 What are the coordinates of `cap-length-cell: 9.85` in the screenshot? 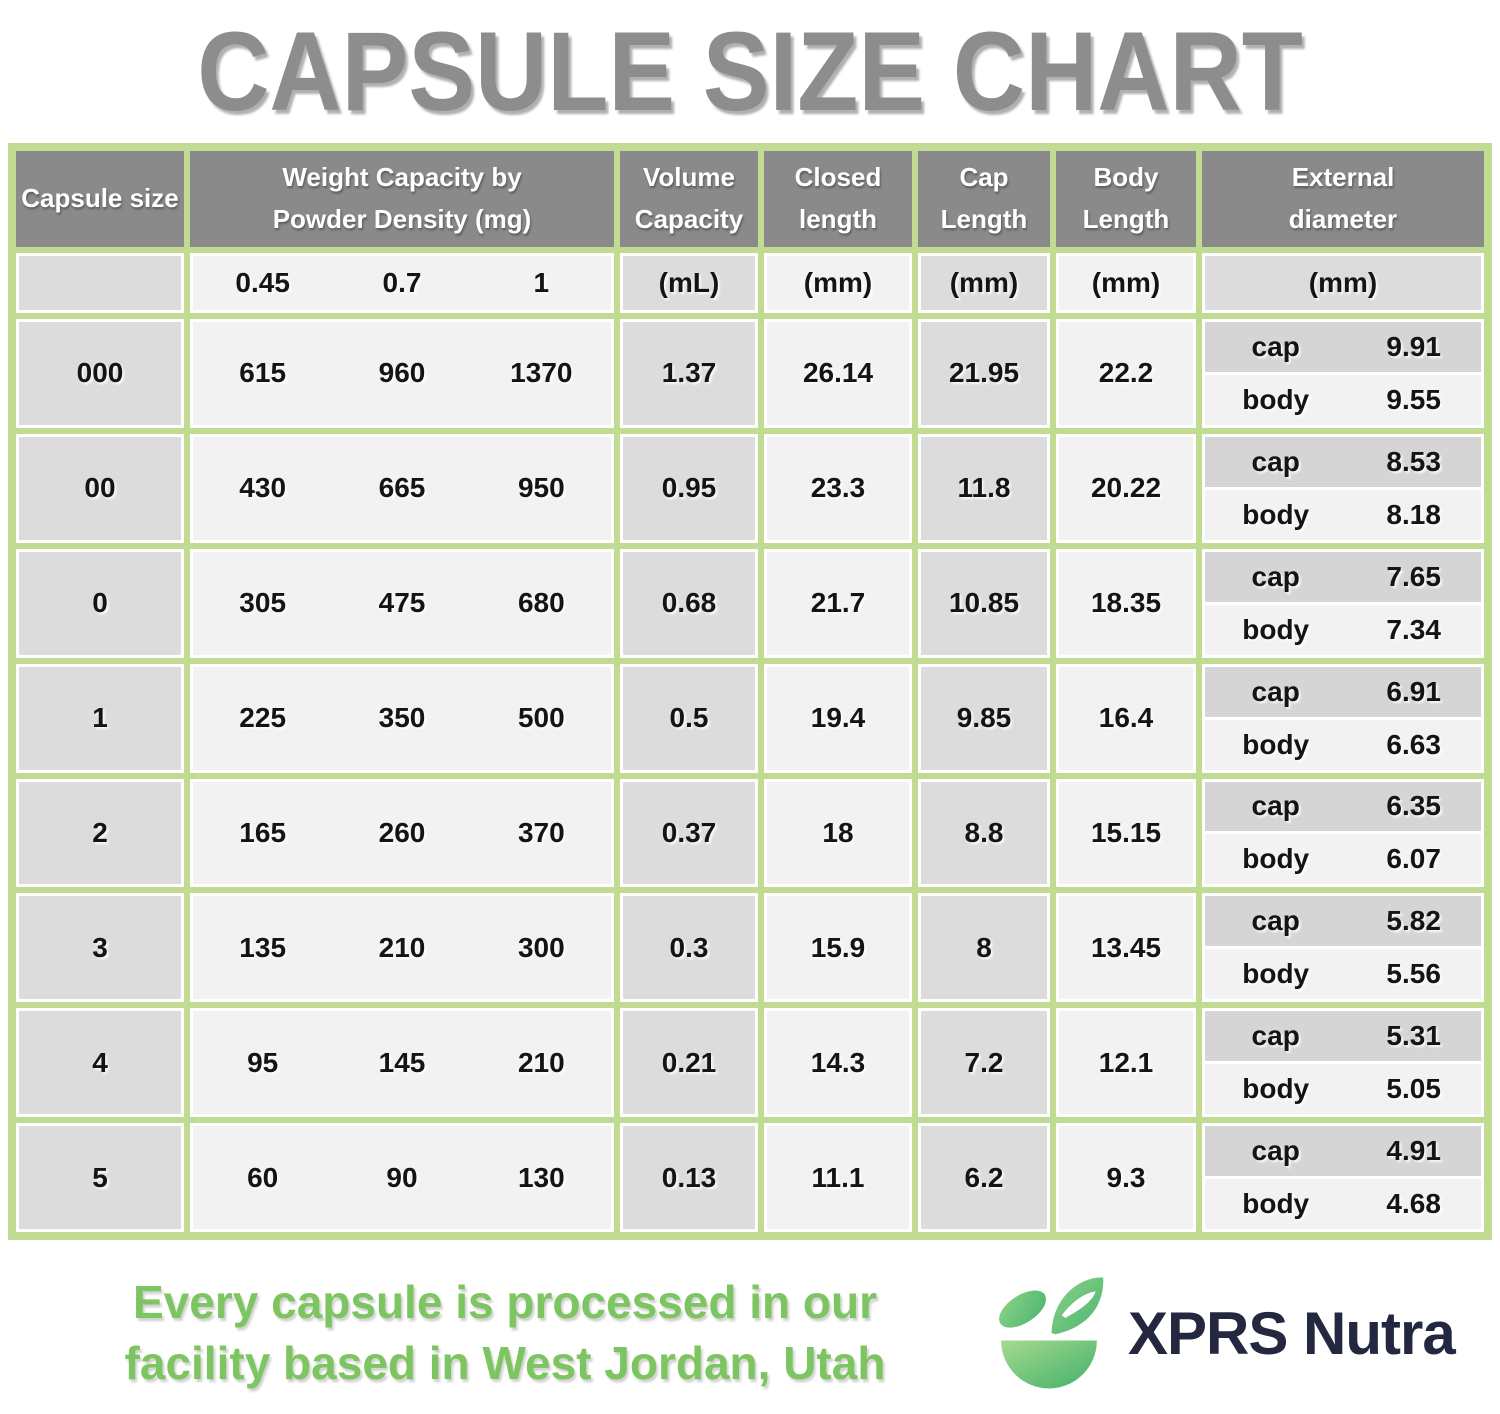 It's located at (984, 718).